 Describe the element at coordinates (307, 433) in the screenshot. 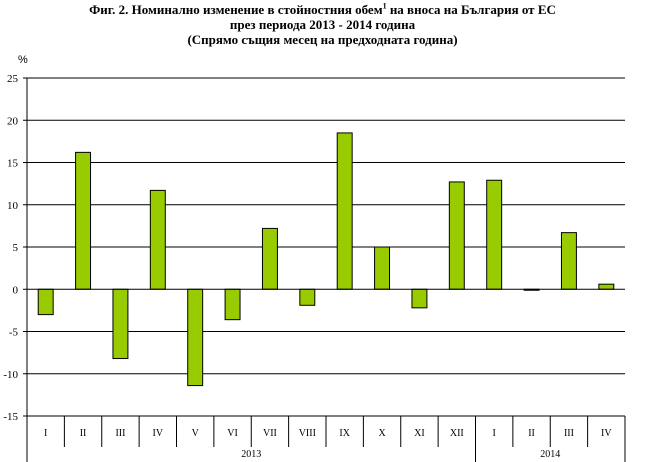

I see `x-tick-label: VIII` at that location.